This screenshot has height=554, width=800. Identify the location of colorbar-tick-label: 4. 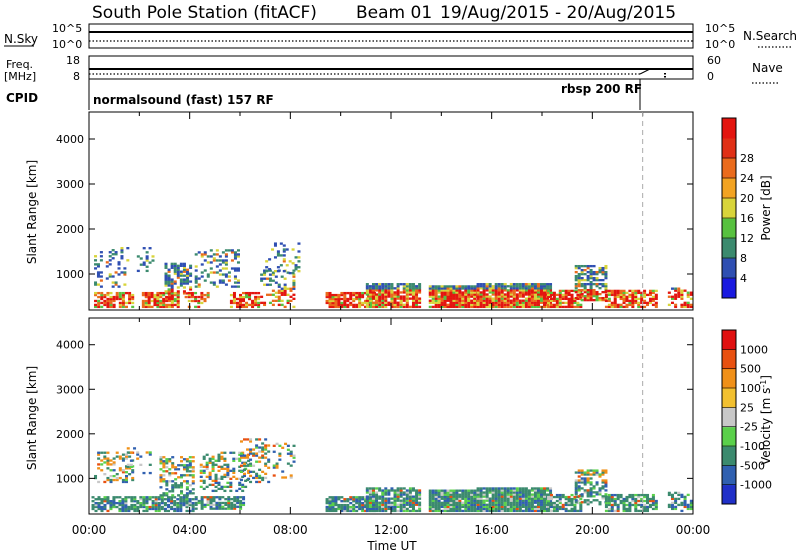
(743, 278).